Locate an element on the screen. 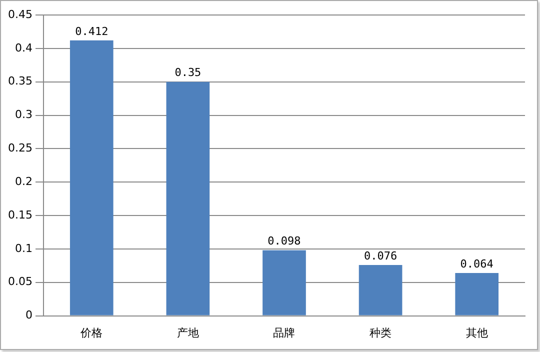 This screenshot has height=352, width=540. data-label: 0.064 is located at coordinates (477, 263).